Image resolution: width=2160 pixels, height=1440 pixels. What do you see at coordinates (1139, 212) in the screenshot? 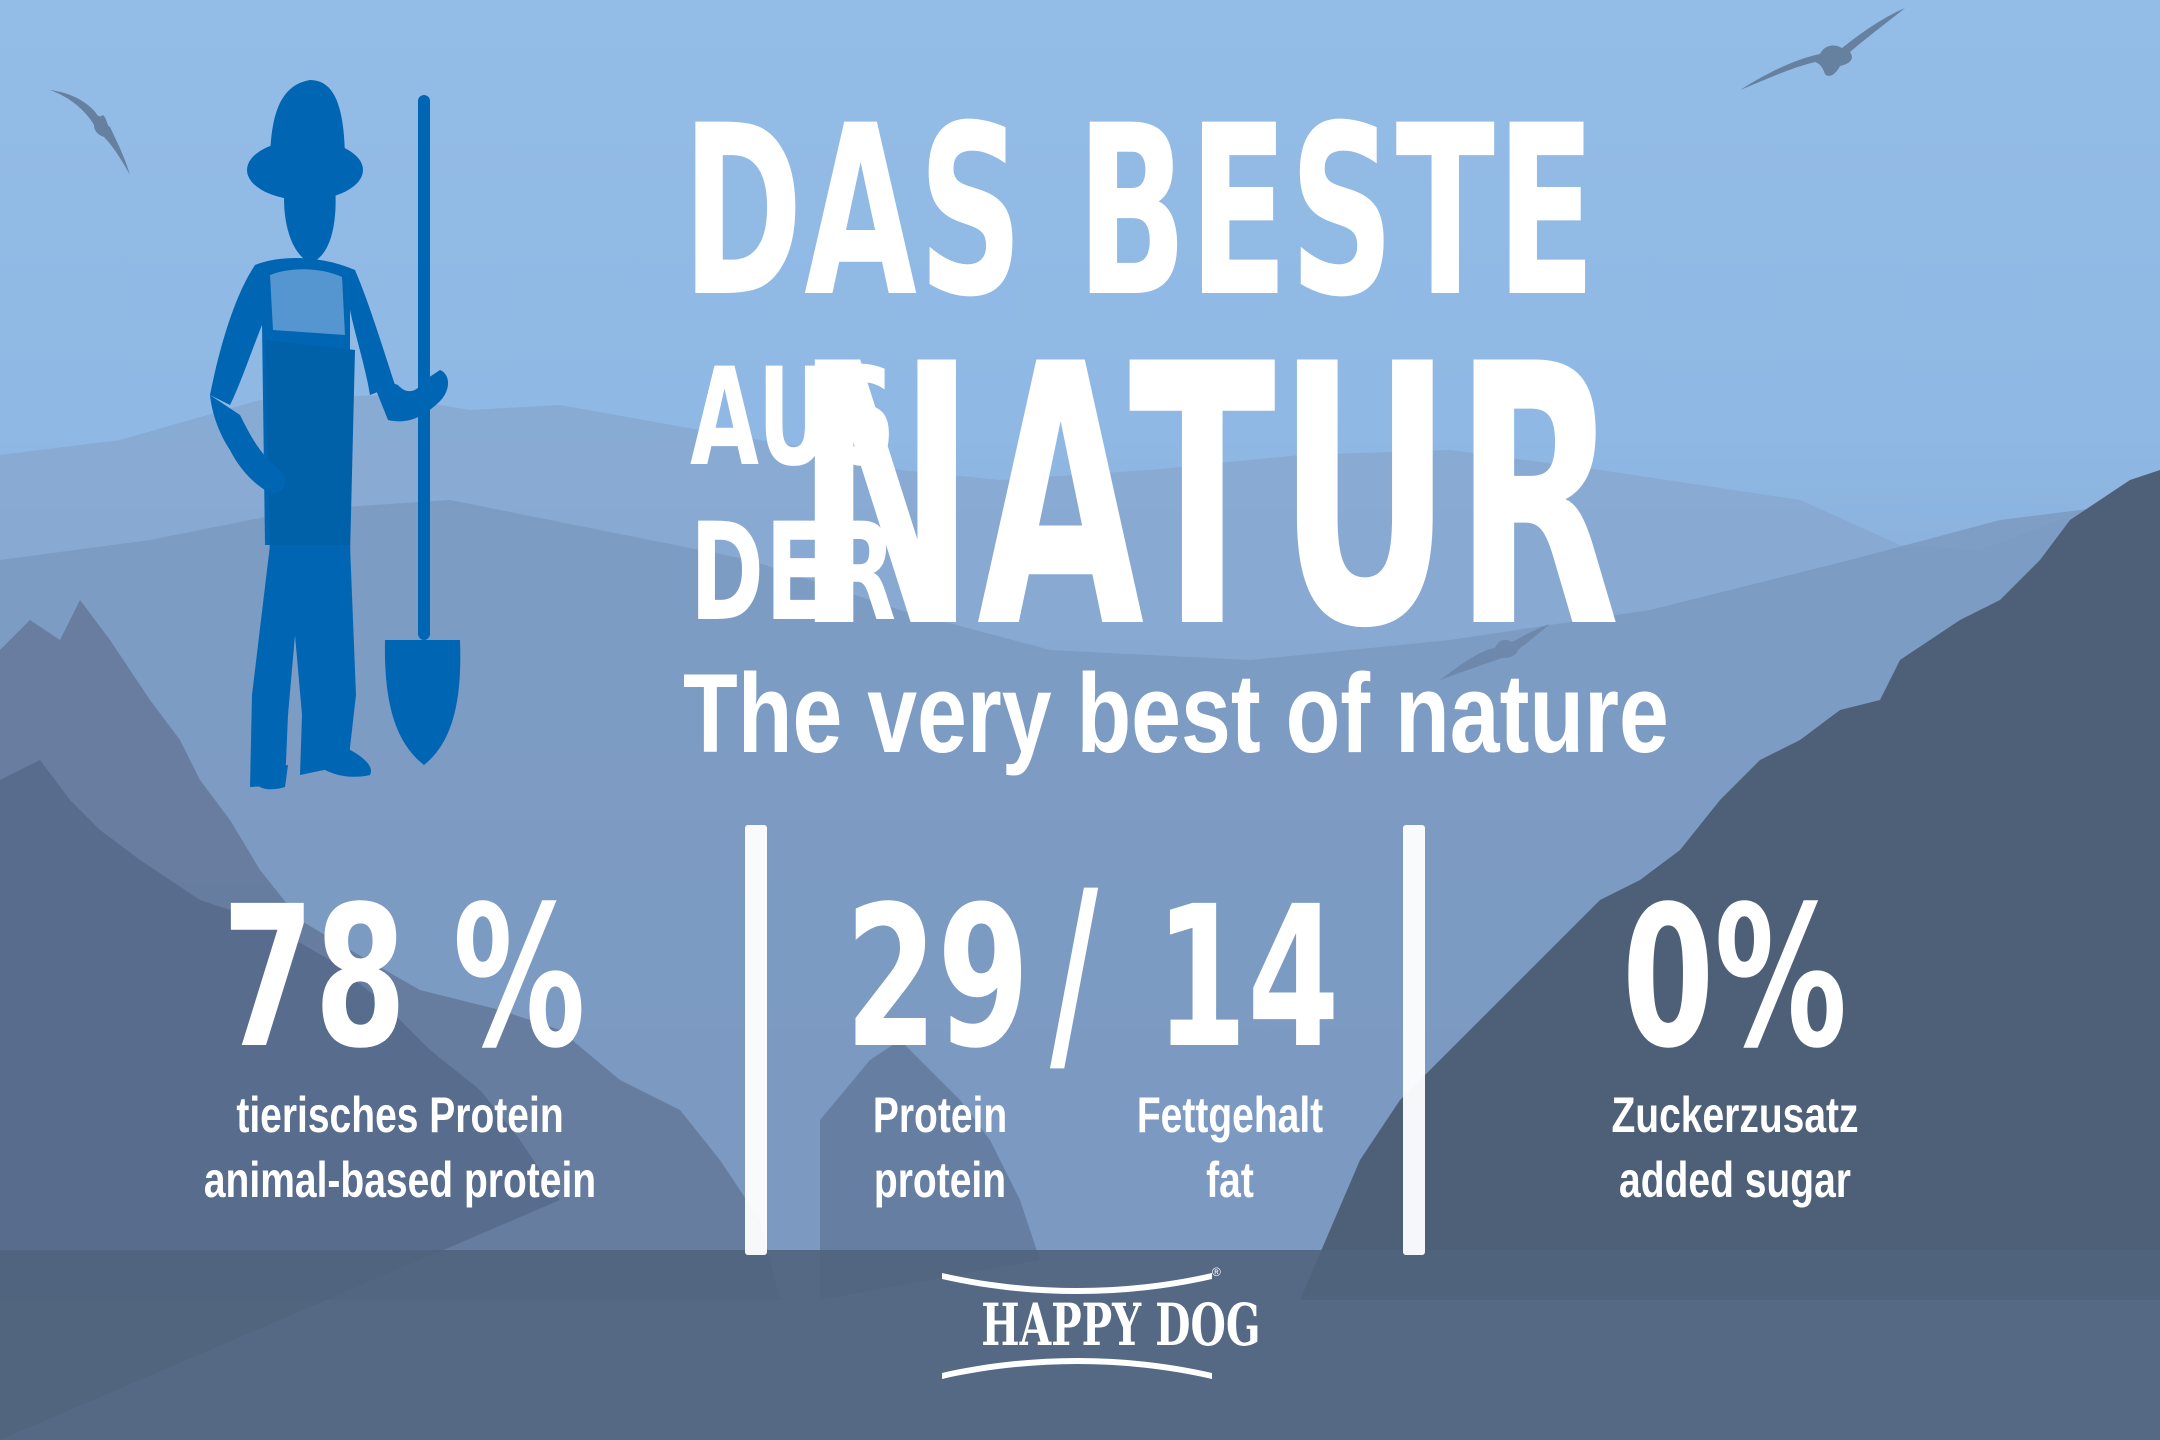
I see `headline-das-beste: DAS BESTE` at bounding box center [1139, 212].